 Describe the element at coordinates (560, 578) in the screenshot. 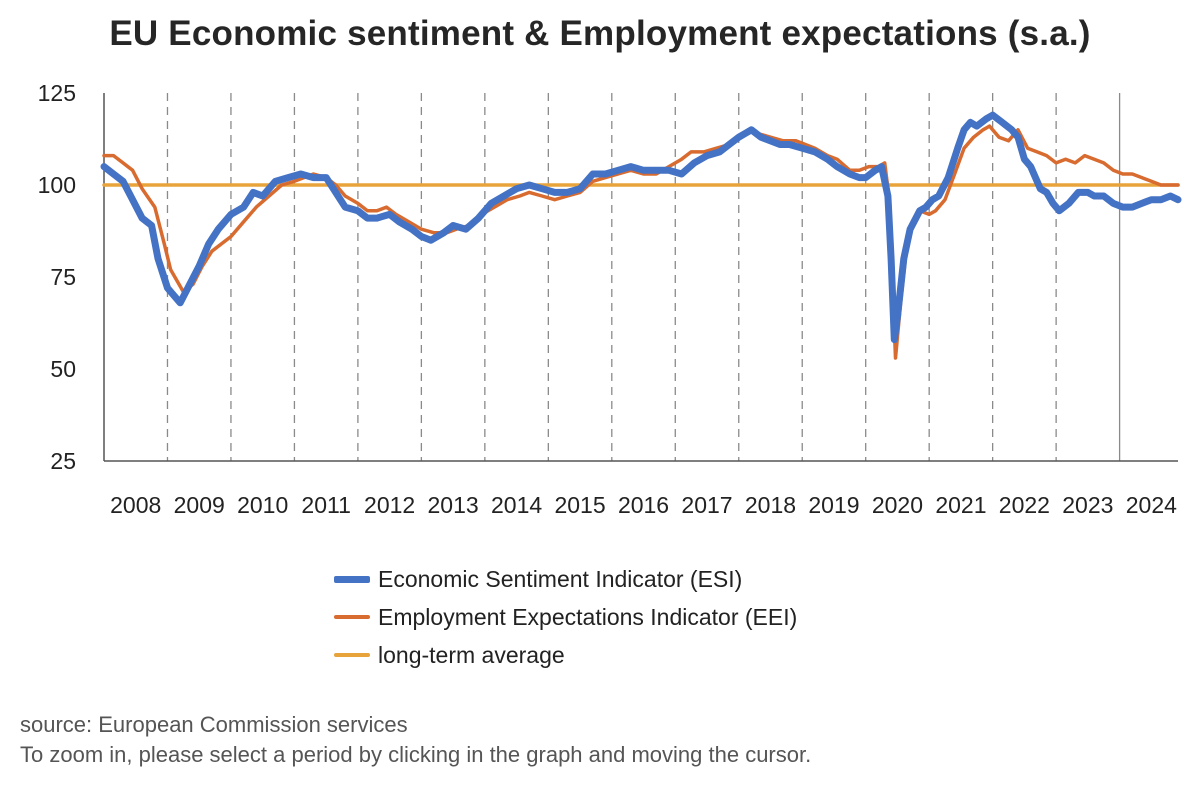

I see `legend-label-esi: Economic Sentiment Indicator (ESI)` at that location.